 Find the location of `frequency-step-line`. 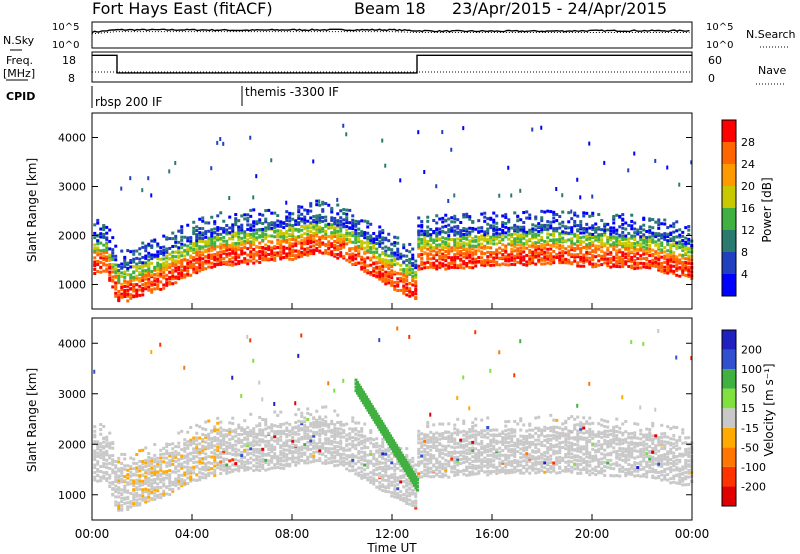

frequency-step-line is located at coordinates (392, 64).